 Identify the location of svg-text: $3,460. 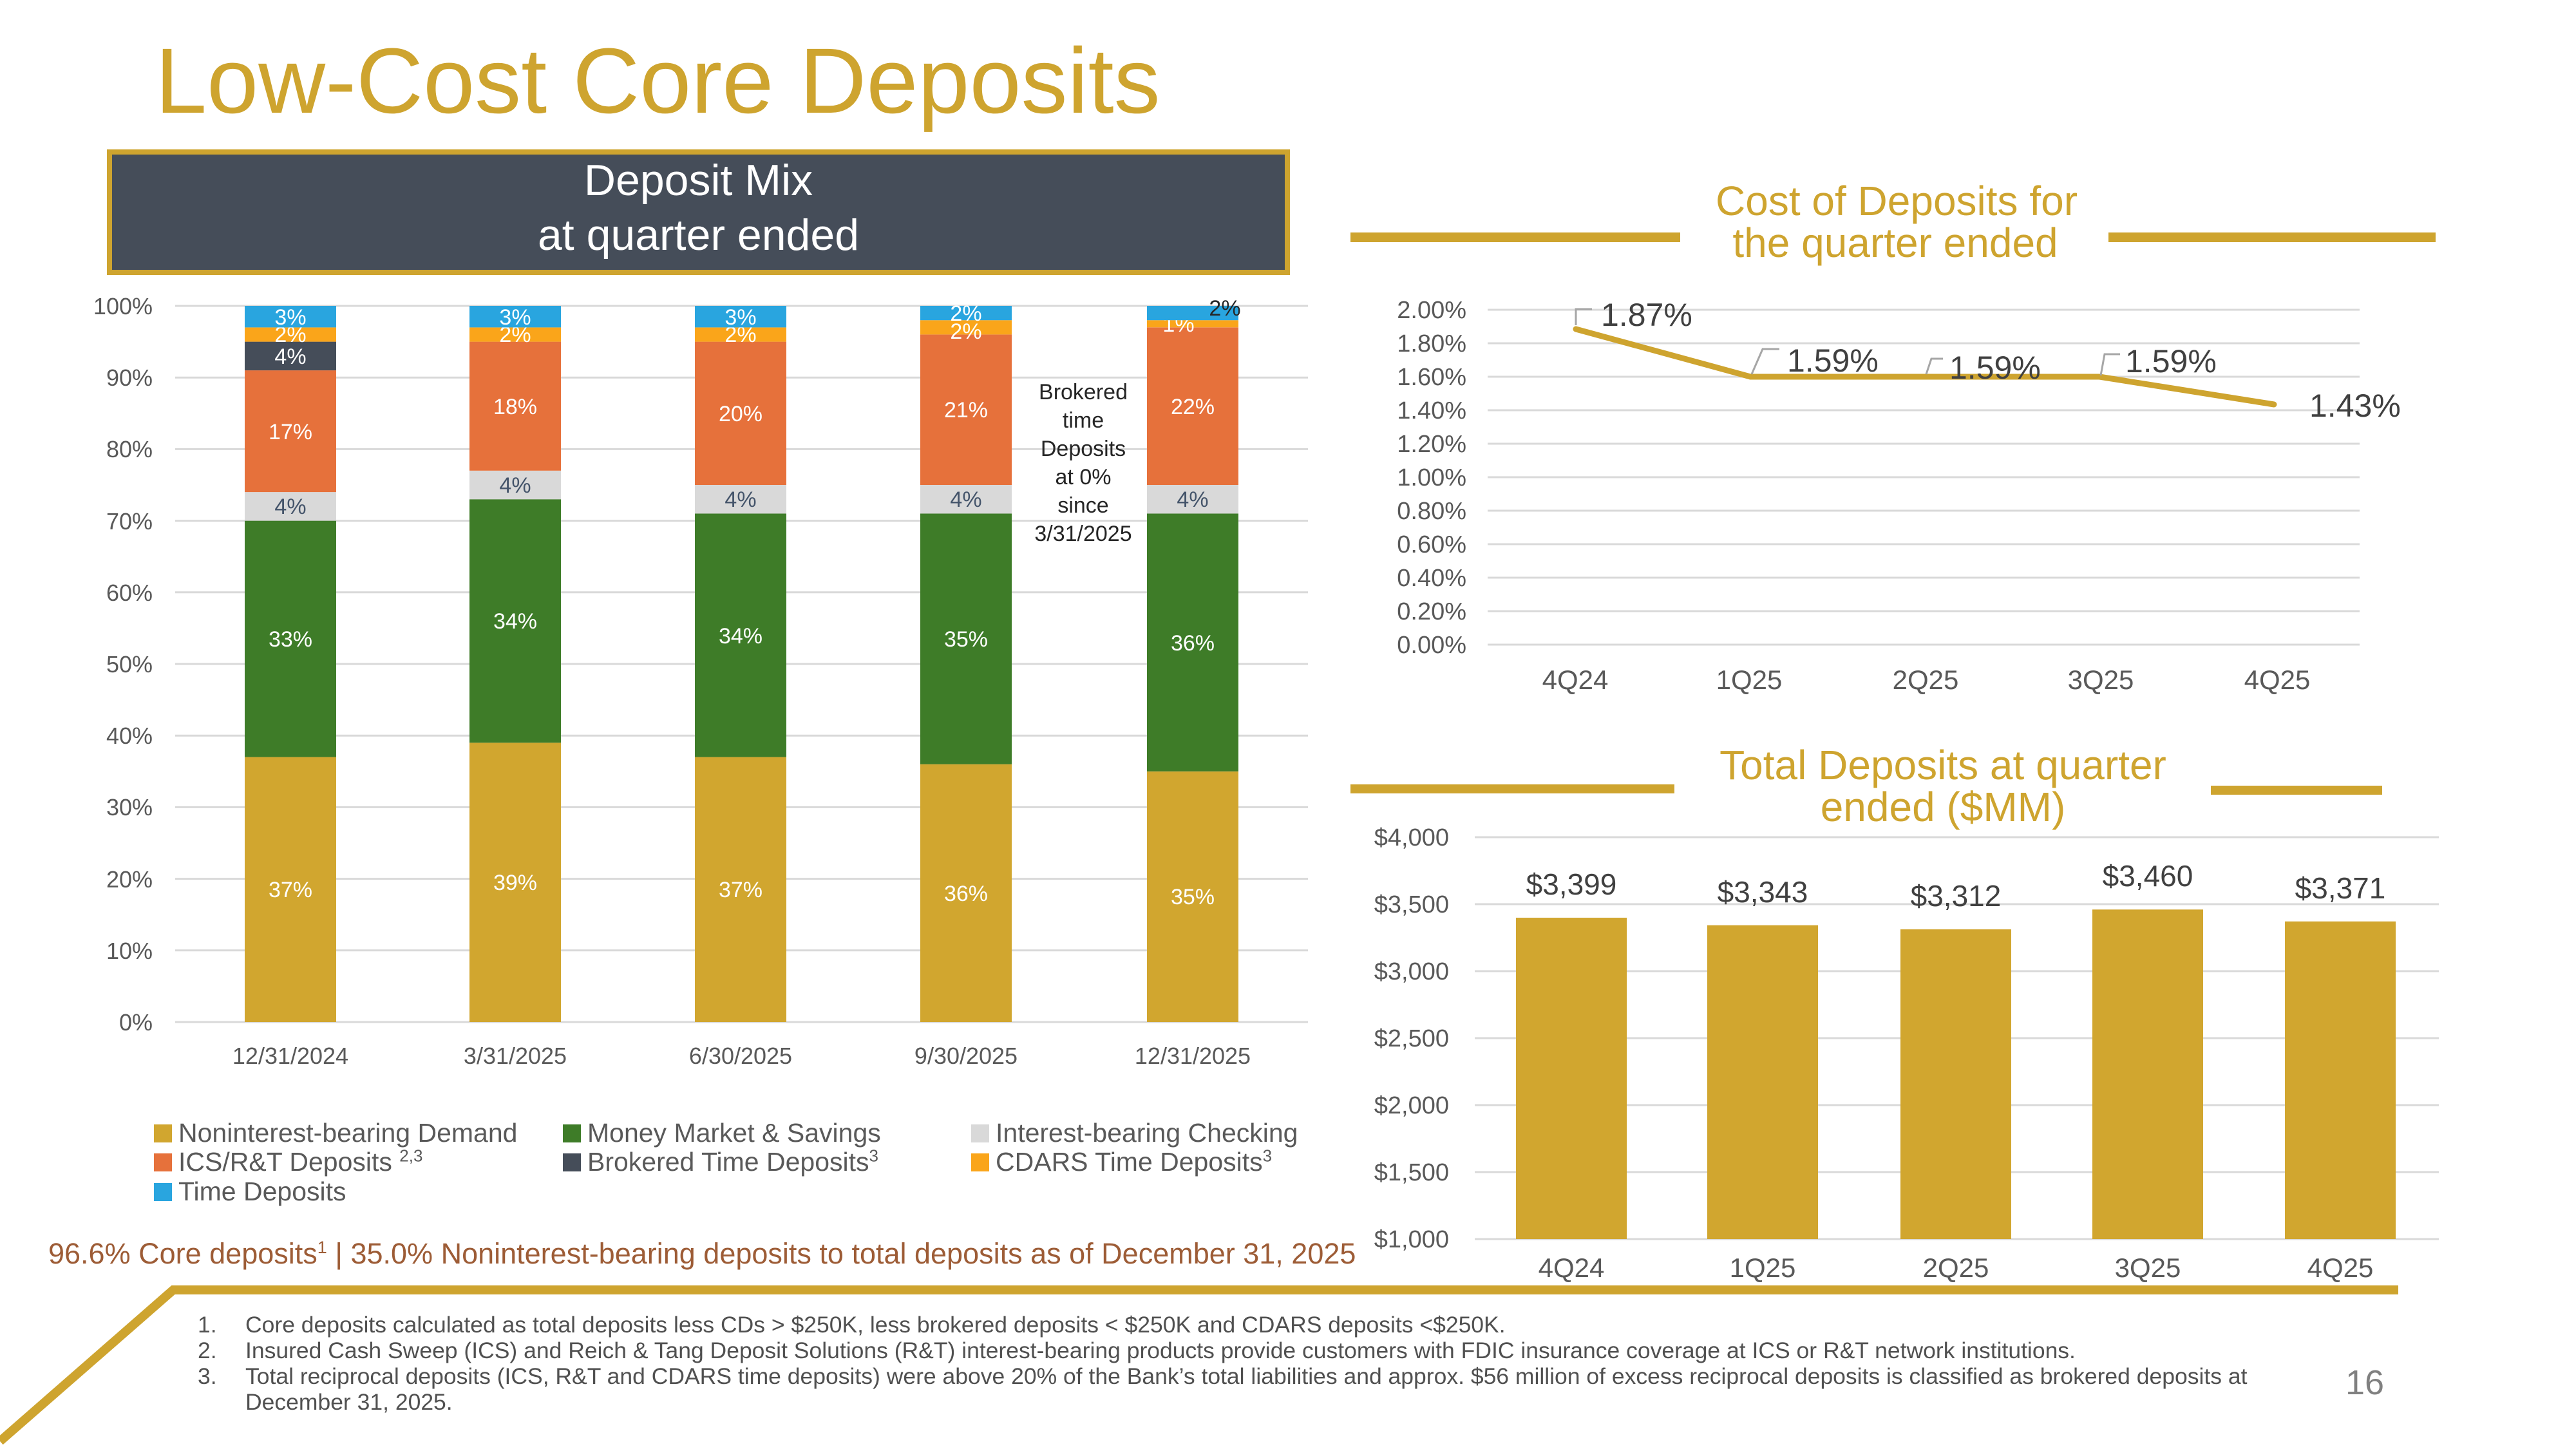
(2148, 876).